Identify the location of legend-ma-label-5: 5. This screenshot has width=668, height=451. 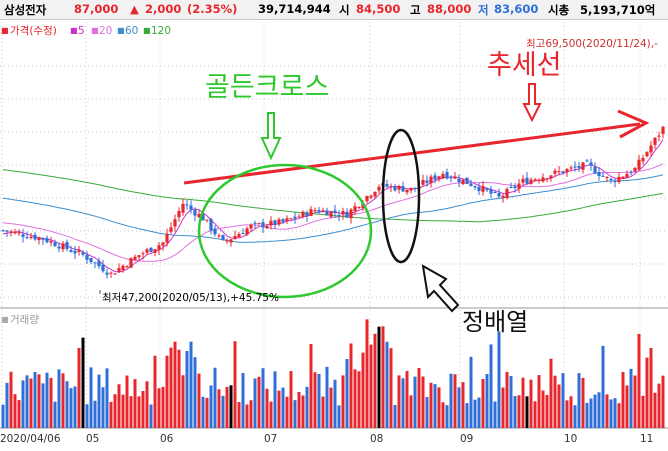
(81, 31).